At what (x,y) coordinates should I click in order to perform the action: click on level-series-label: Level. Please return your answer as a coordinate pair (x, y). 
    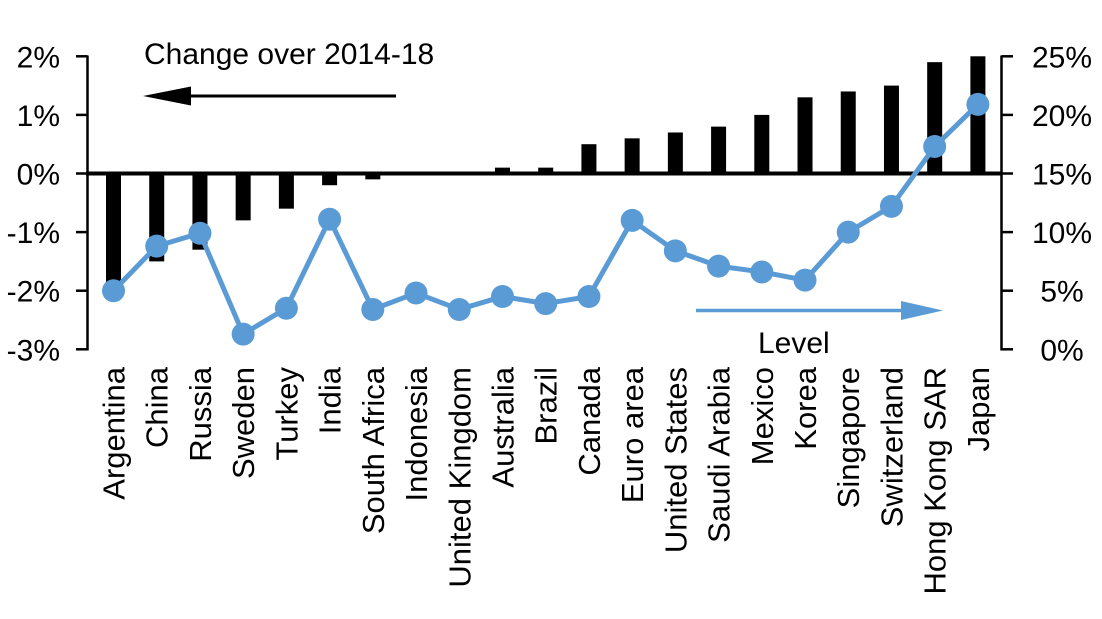
    Looking at the image, I should click on (794, 343).